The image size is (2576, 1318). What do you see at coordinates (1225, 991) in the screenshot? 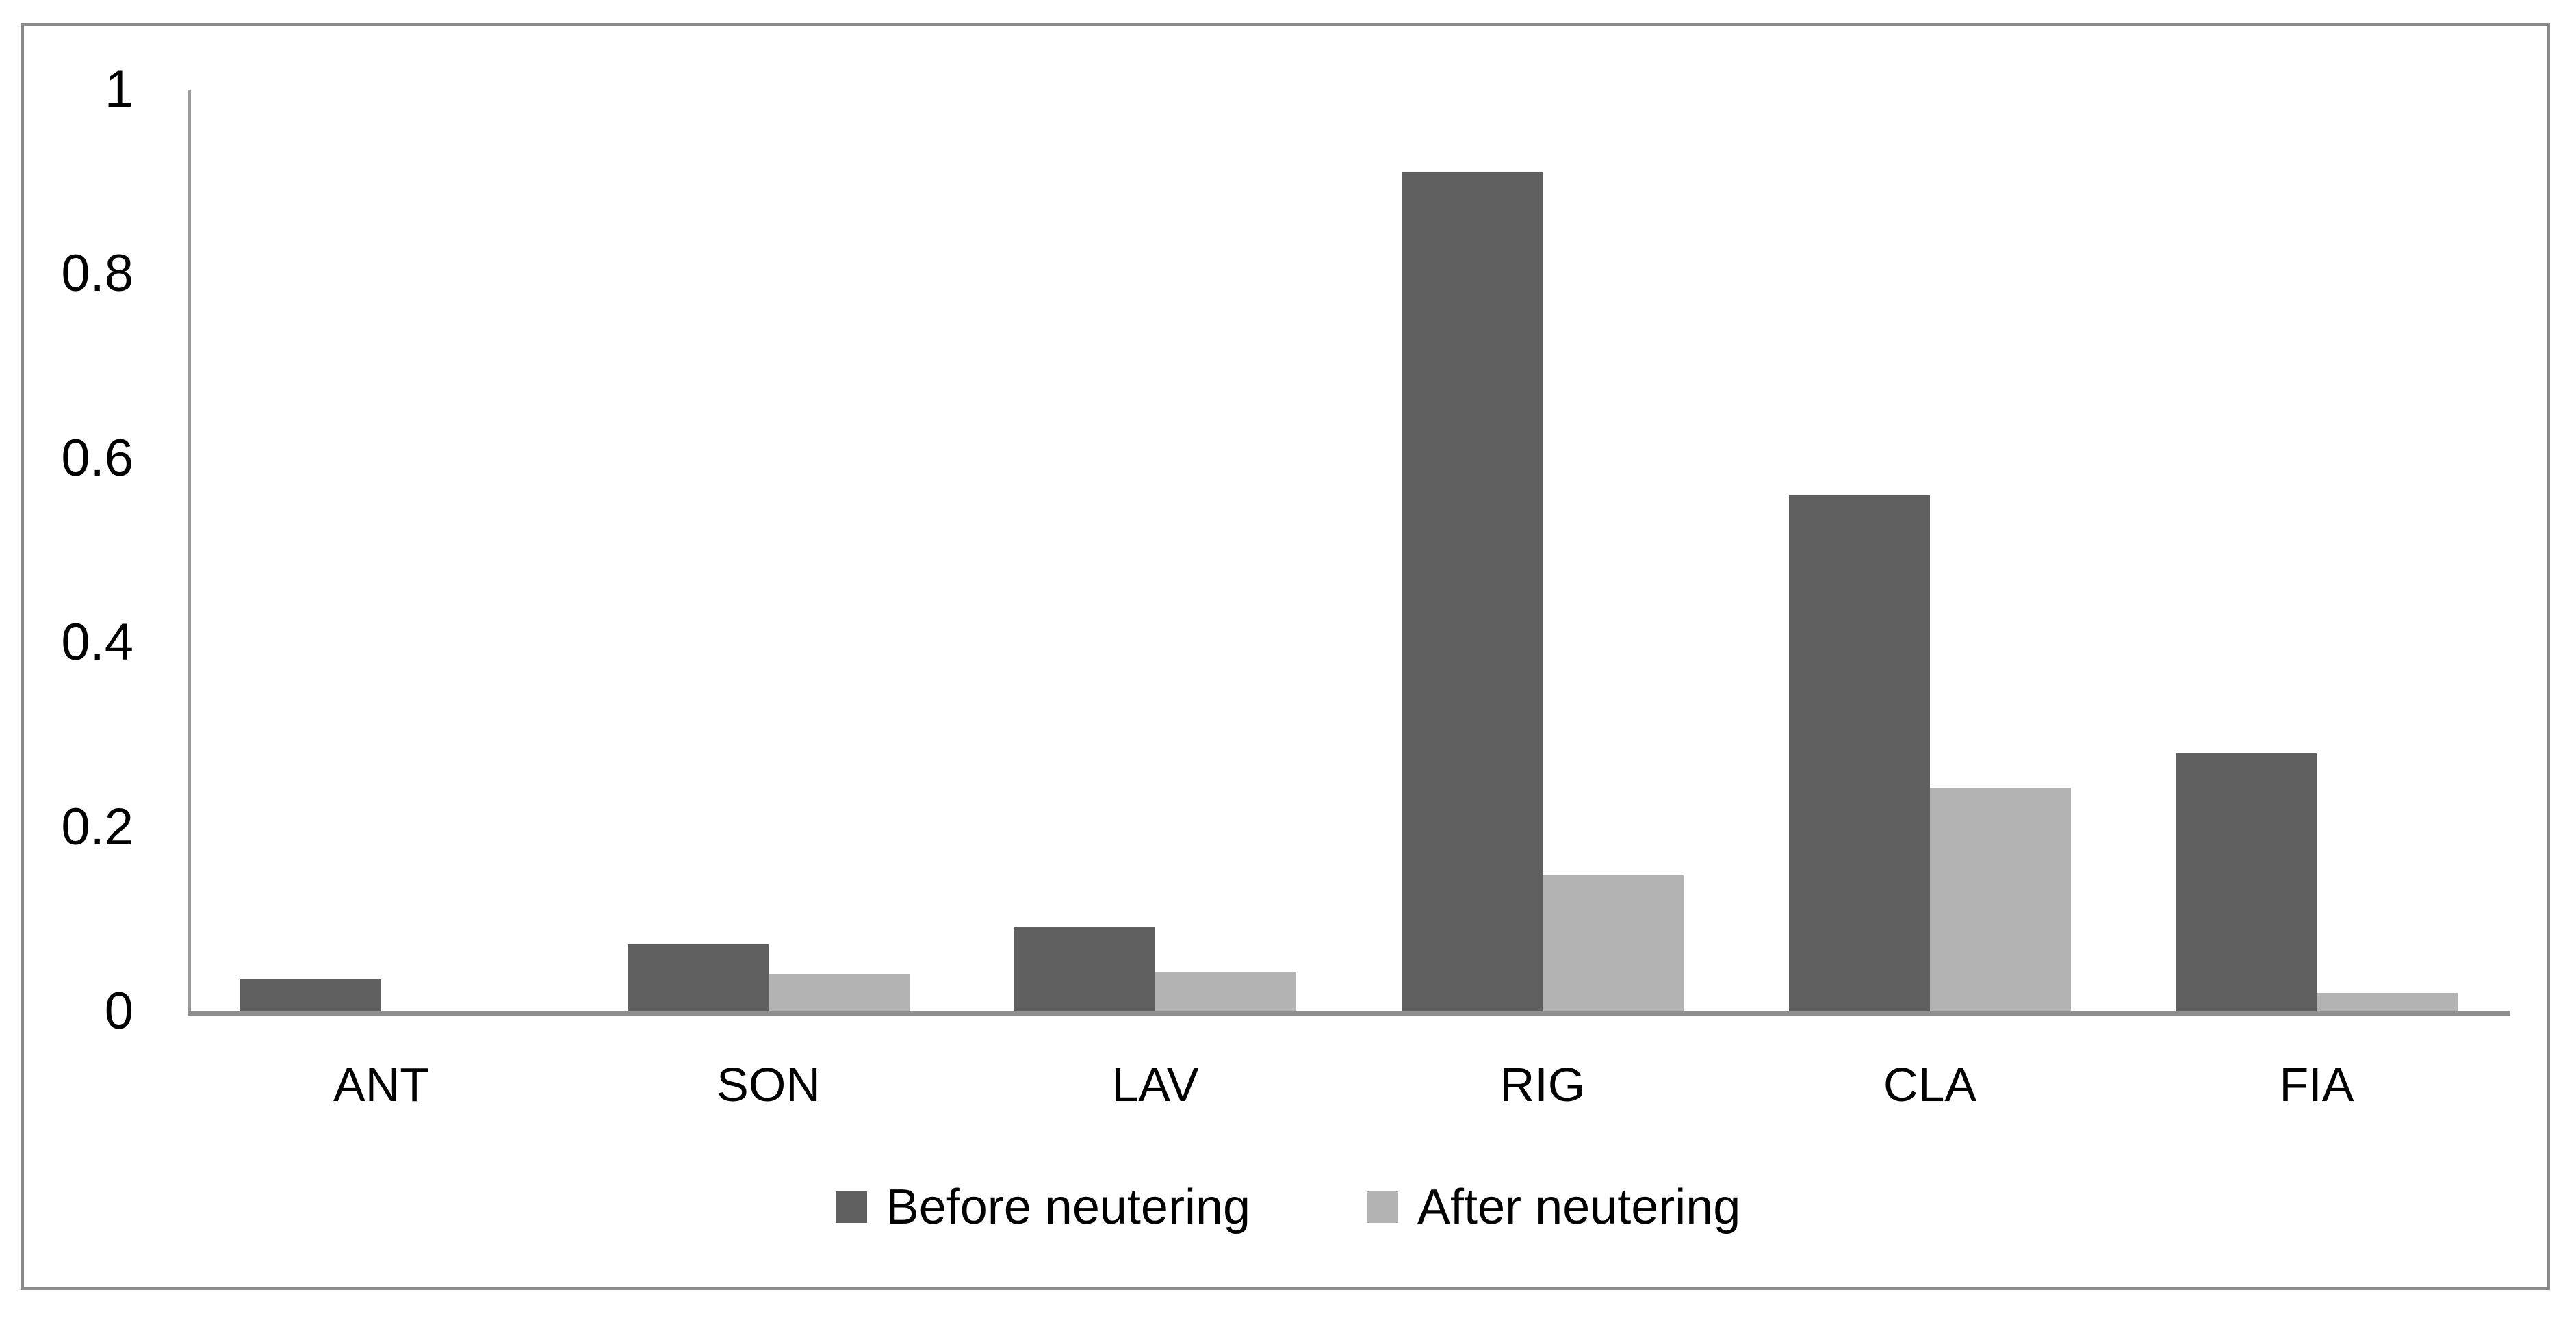
I see `bar-lav-after` at bounding box center [1225, 991].